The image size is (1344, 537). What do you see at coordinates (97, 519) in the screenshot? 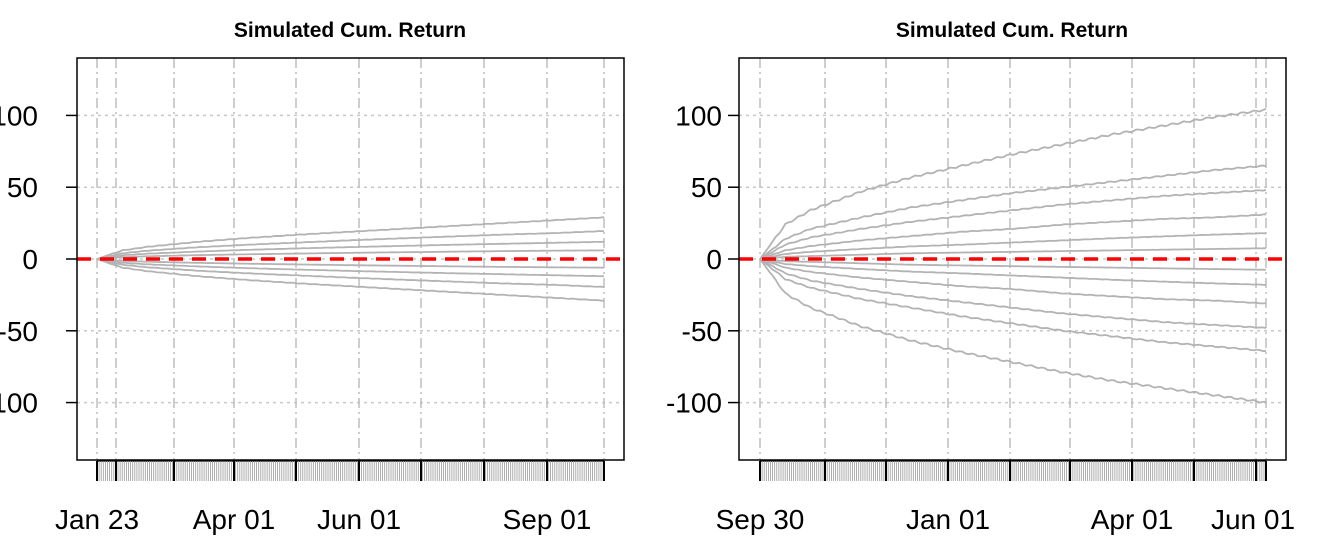
I see `x-tick-label: Jan 23` at bounding box center [97, 519].